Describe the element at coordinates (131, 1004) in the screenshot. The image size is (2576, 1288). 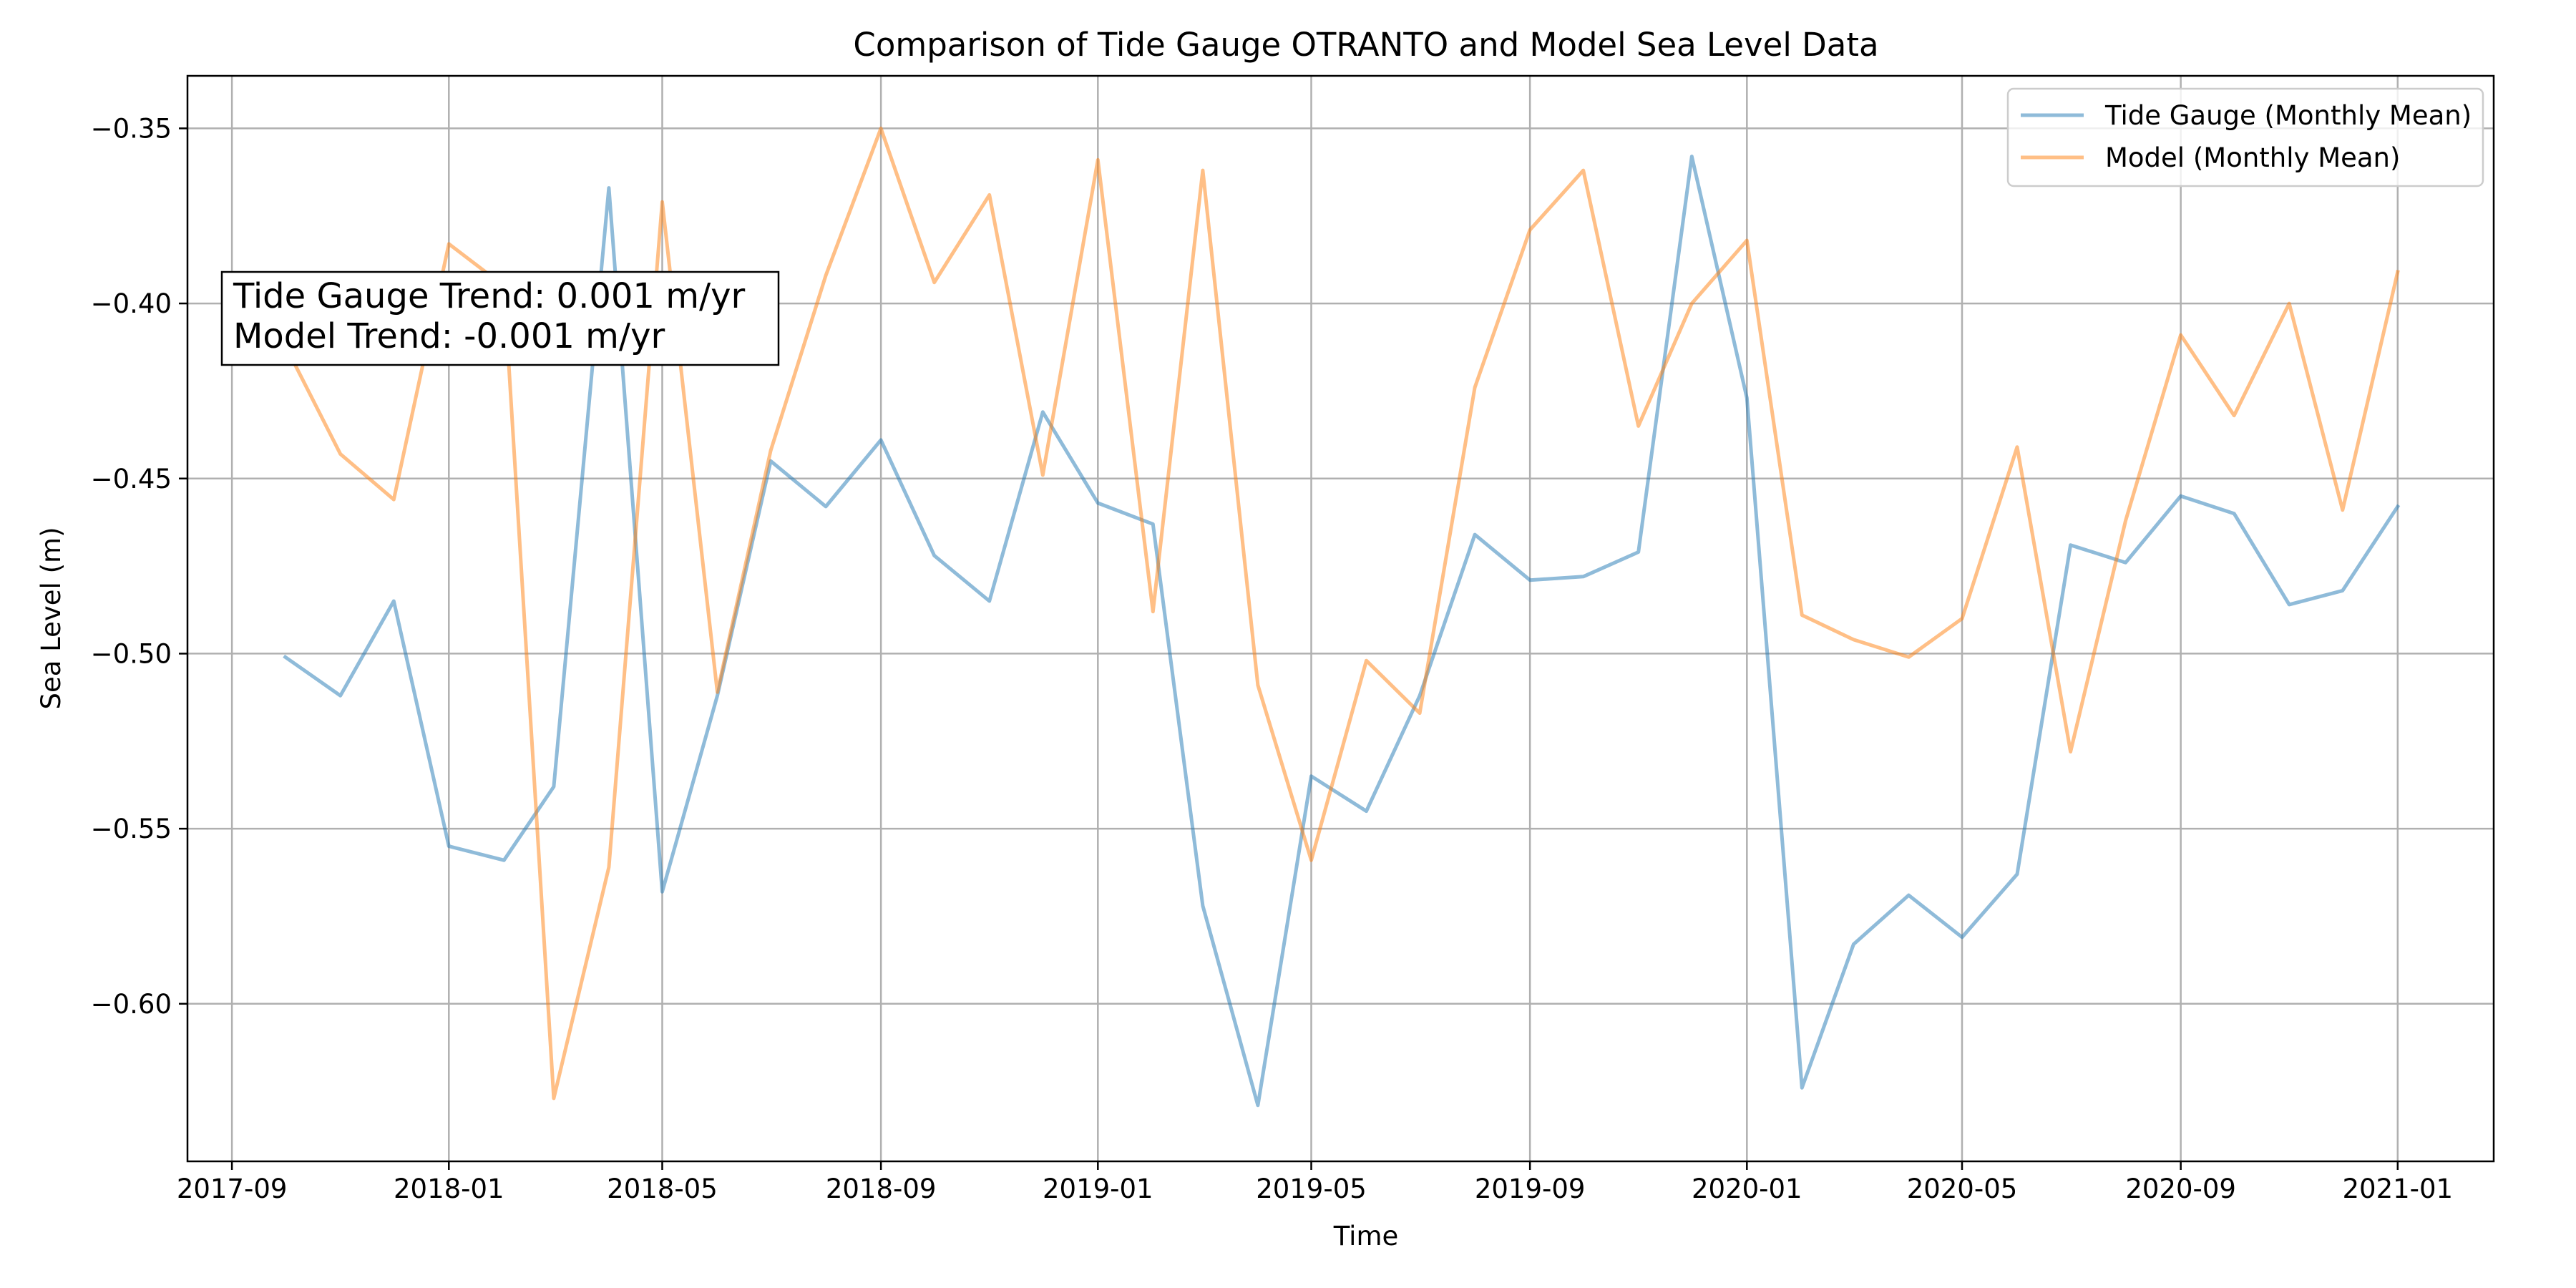
I see `y-tick-label: −0.60` at that location.